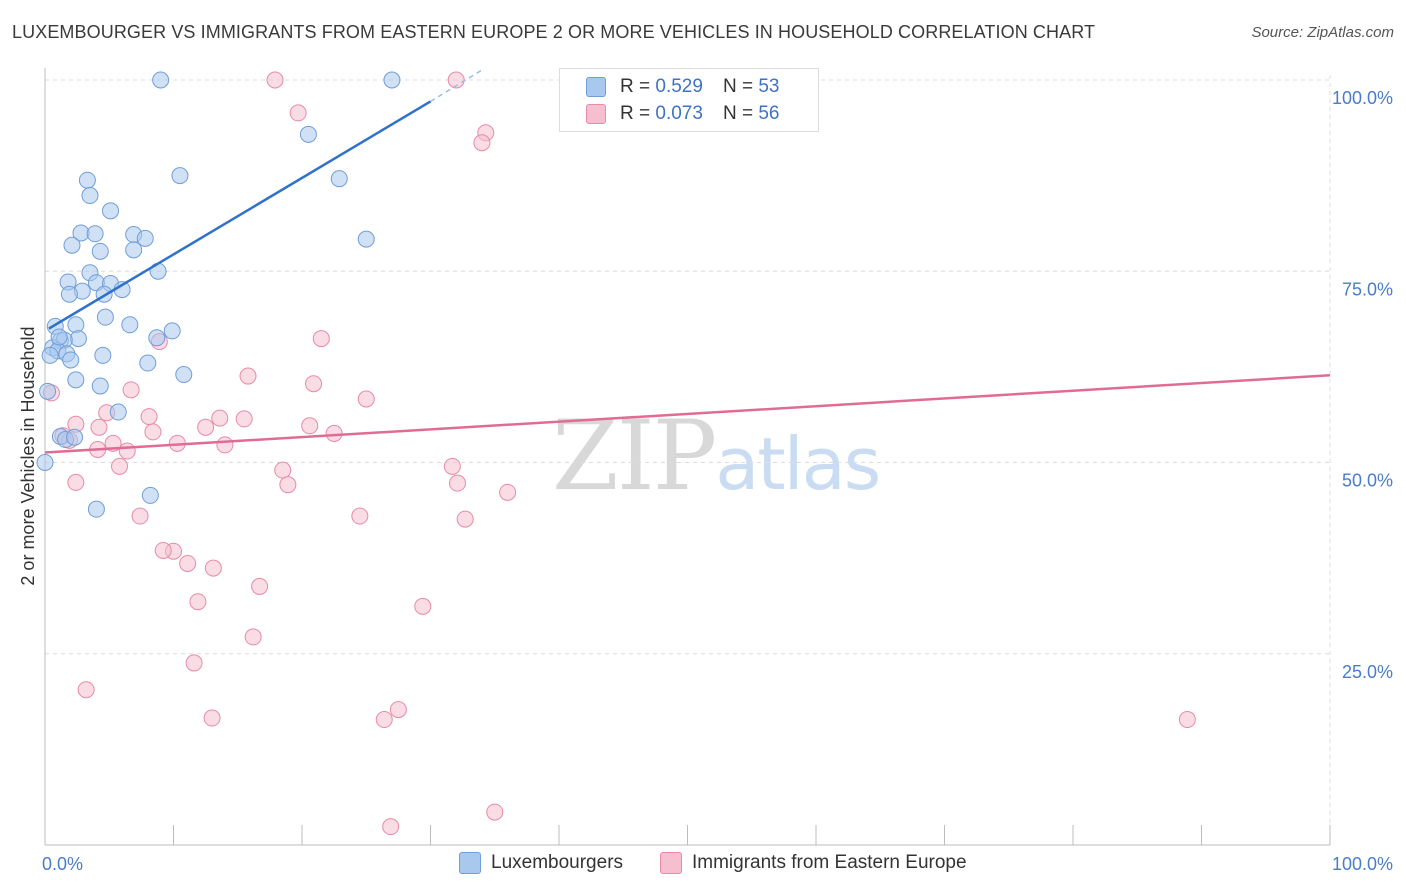 The width and height of the screenshot is (1406, 892). Describe the element at coordinates (1367, 672) in the screenshot. I see `y-tick-label: 25.0%` at that location.